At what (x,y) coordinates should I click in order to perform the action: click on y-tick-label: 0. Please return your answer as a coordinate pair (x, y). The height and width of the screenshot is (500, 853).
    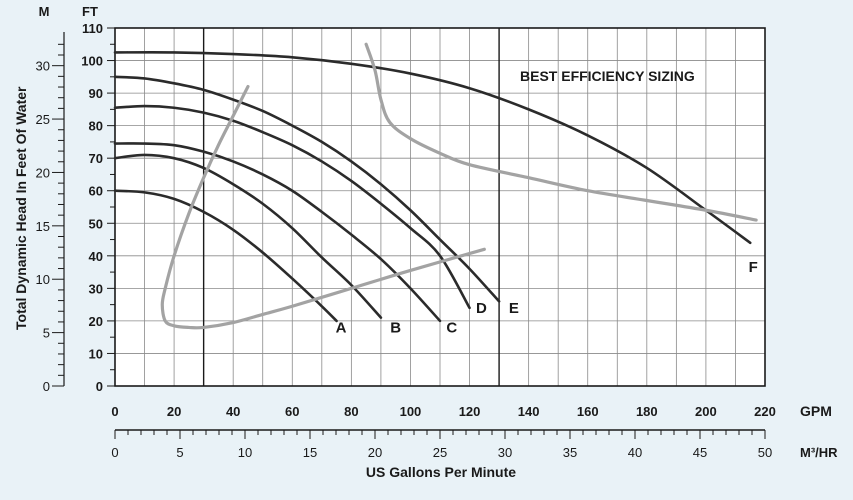
    Looking at the image, I should click on (99, 386).